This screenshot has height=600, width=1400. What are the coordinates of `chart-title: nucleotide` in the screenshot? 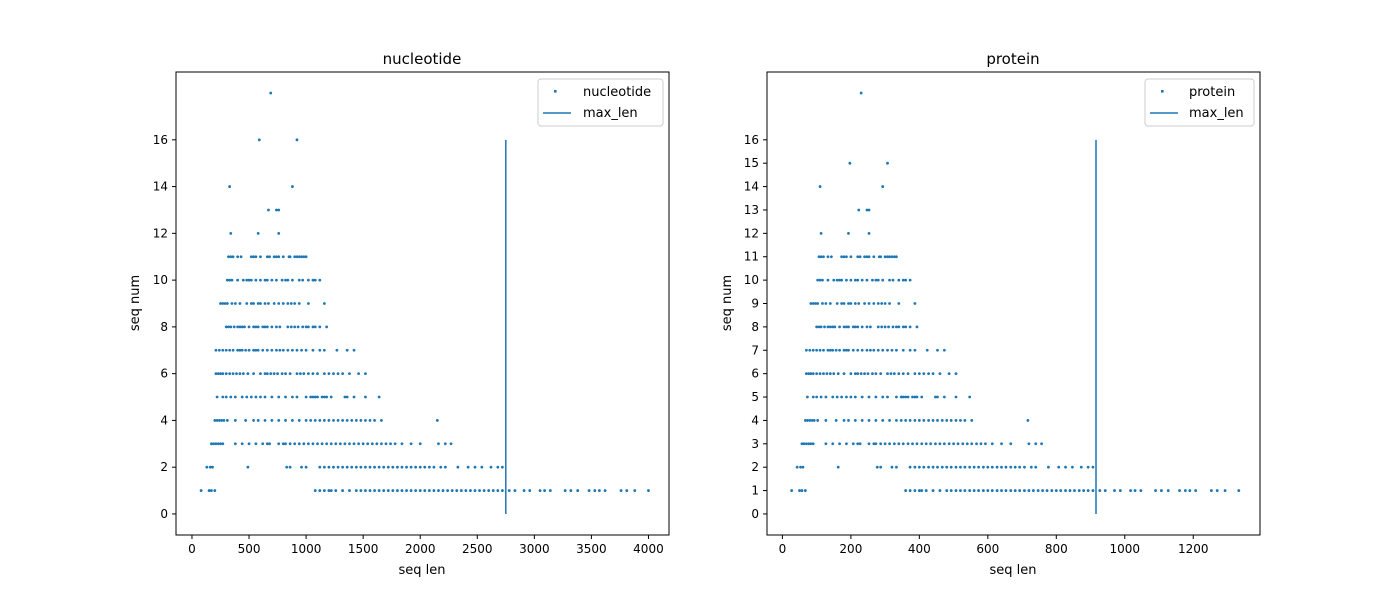 It's located at (422, 59).